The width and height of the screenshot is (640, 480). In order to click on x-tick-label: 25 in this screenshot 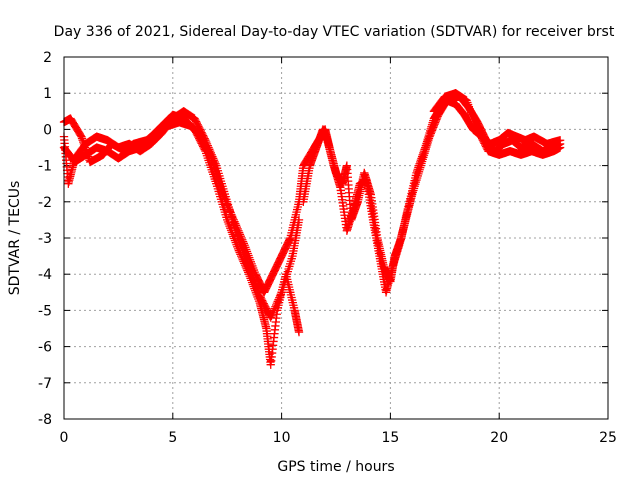, I will do `click(608, 438)`.